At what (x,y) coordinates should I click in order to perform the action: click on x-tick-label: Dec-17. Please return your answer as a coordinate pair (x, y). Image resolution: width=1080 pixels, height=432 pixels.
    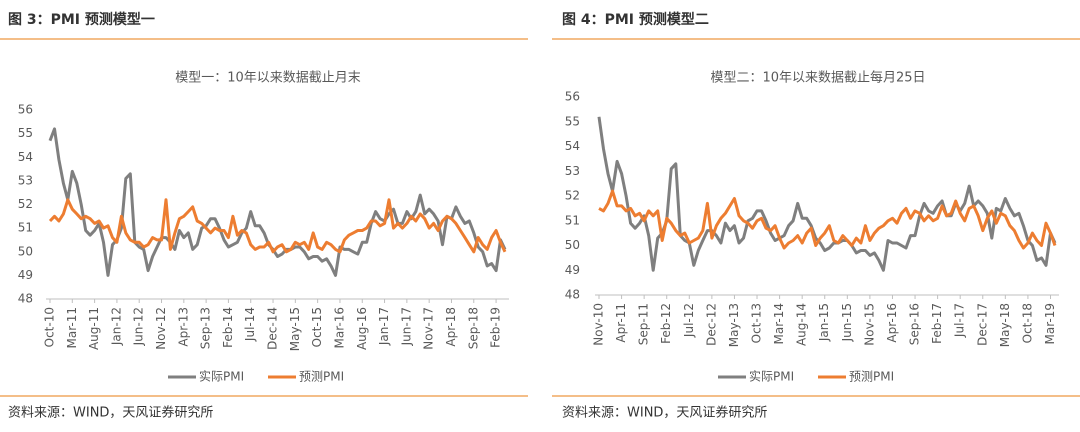
    Looking at the image, I should click on (982, 324).